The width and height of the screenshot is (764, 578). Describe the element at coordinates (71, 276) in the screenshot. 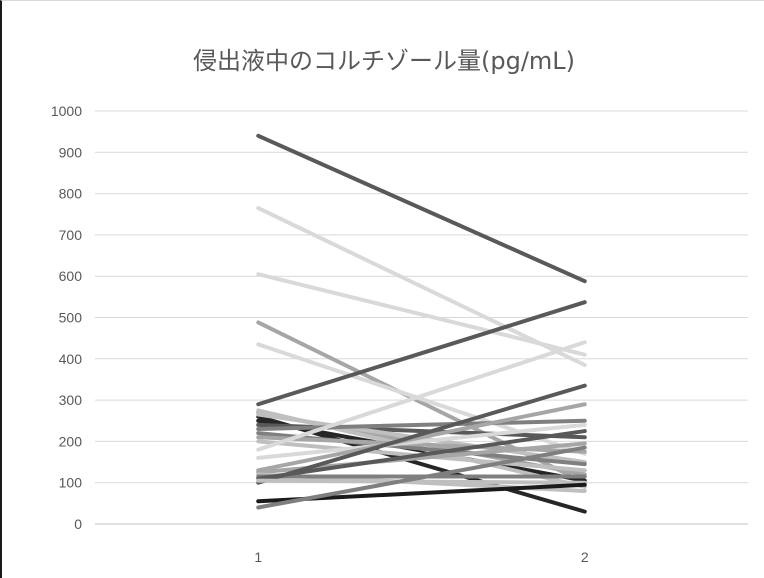

I see `y-tick-label: 600` at that location.